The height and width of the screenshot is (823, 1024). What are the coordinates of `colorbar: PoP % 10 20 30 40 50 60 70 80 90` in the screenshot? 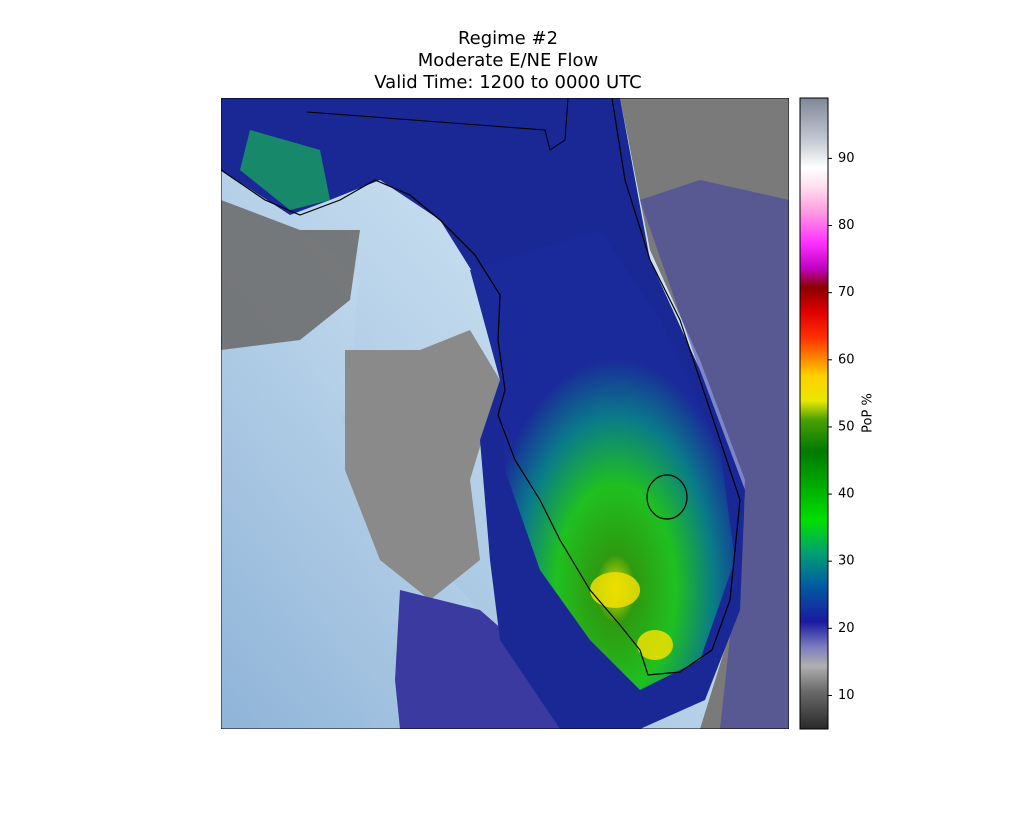 It's located at (837, 413).